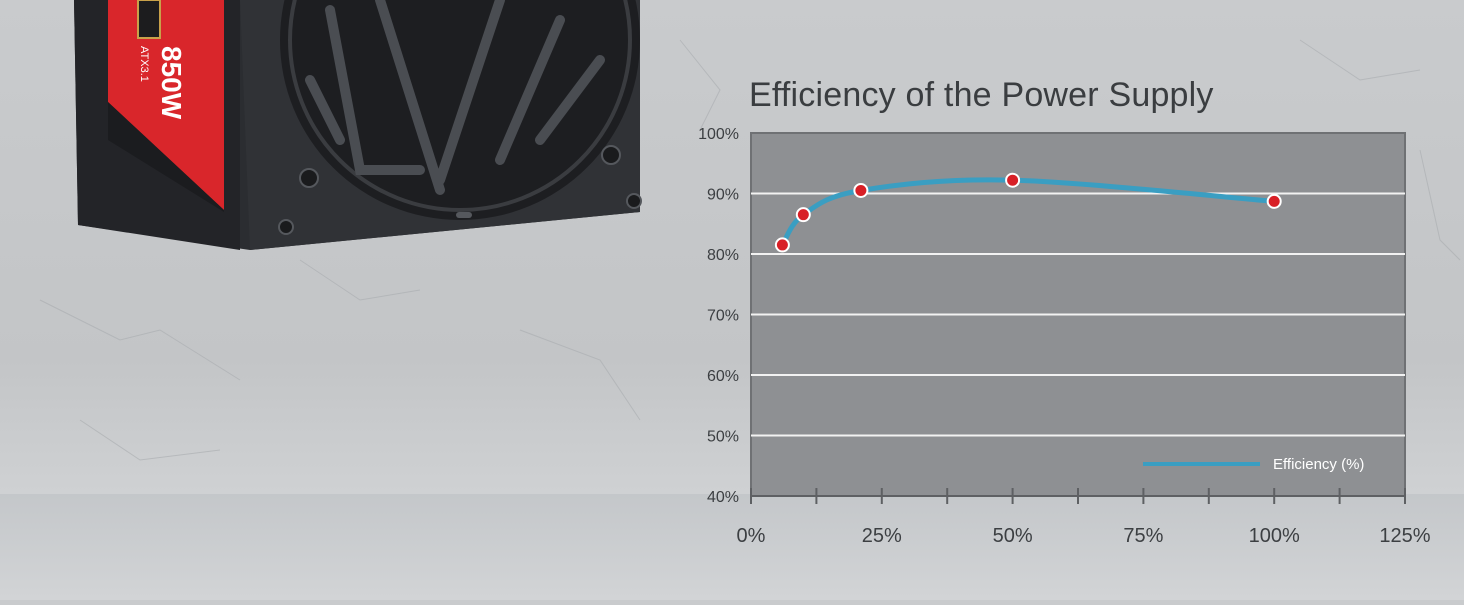 The width and height of the screenshot is (1464, 605). I want to click on fan-grille, so click(455, 97).